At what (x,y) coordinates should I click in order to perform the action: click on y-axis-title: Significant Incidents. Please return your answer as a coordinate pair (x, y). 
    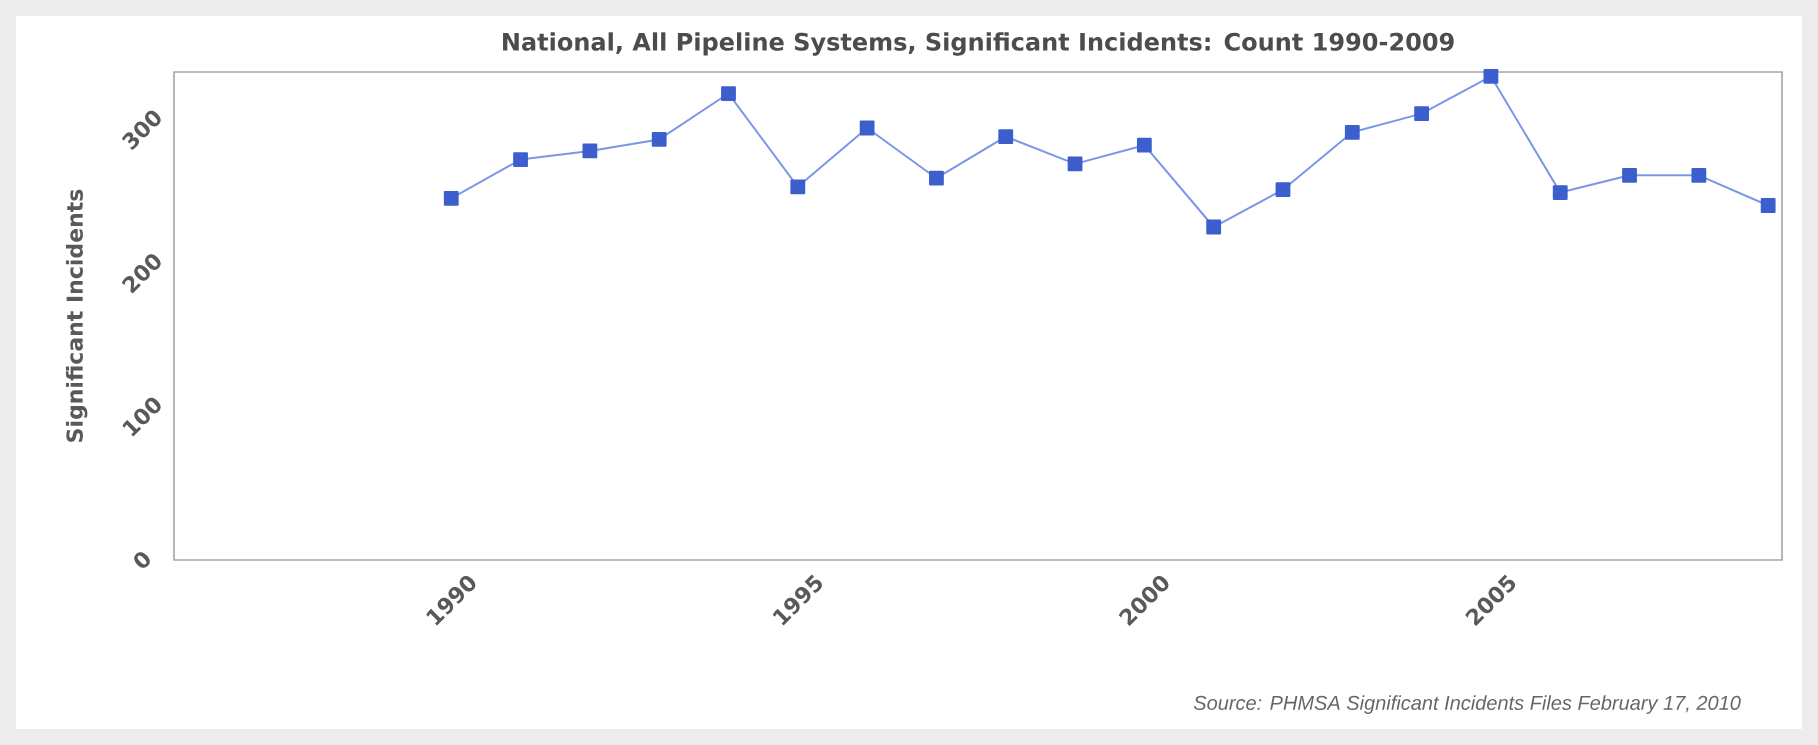
    Looking at the image, I should click on (76, 315).